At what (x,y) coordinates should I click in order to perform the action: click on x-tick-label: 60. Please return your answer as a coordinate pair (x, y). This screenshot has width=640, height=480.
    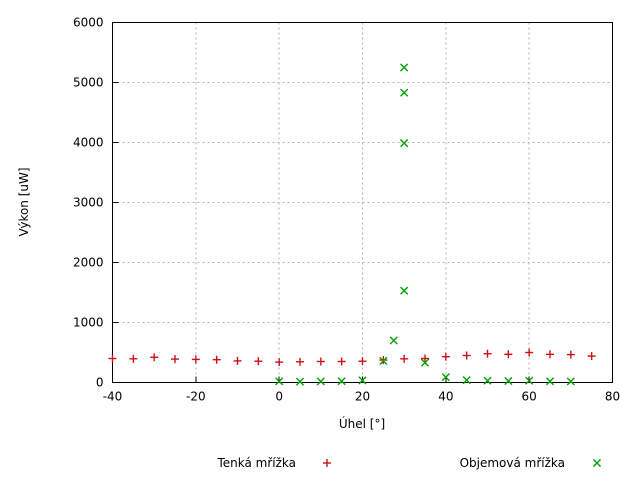
    Looking at the image, I should click on (529, 397).